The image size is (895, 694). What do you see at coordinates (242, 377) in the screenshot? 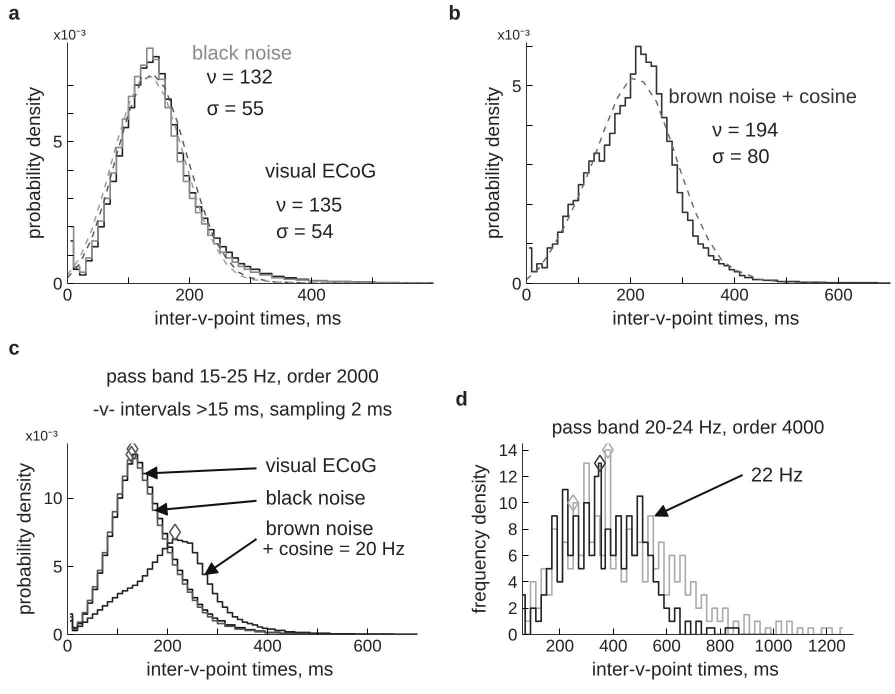
I see `chart-title: pass band 15-25 Hz, order 2000` at bounding box center [242, 377].